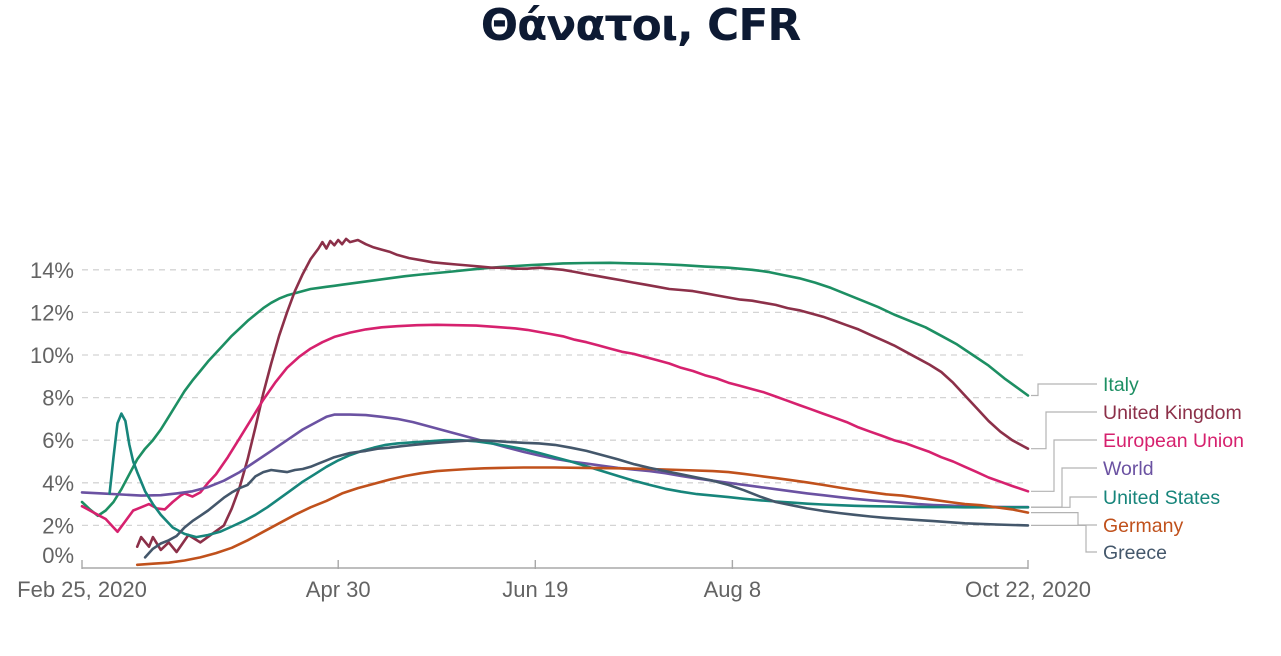 The width and height of the screenshot is (1281, 656). Describe the element at coordinates (1121, 385) in the screenshot. I see `legend-label-italy: Italy` at that location.